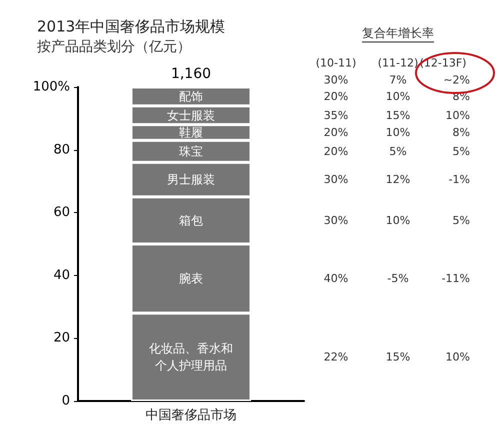  Describe the element at coordinates (61, 275) in the screenshot. I see `y-tick-label: 40` at that location.